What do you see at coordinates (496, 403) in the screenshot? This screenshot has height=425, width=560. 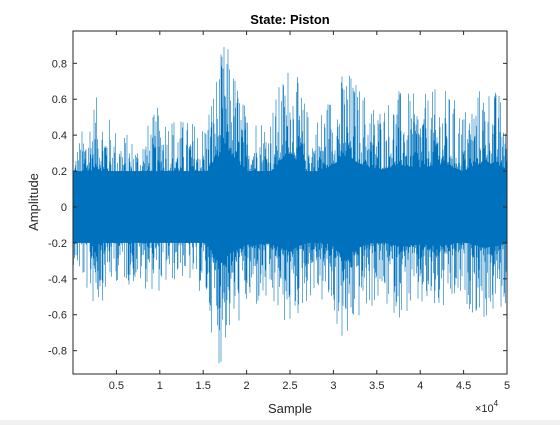 I see `x-exponent-power: 4` at bounding box center [496, 403].